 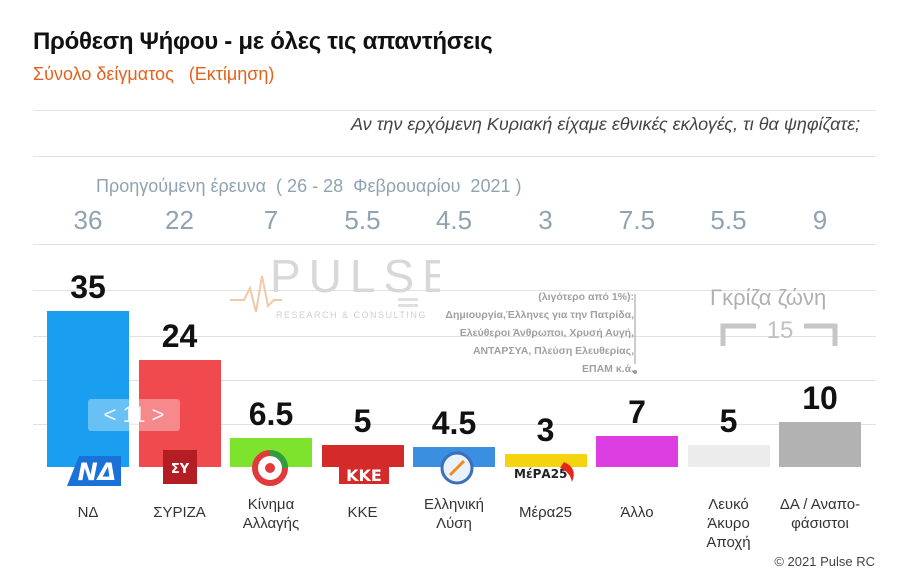 I want to click on bar-value-label: 6.5, so click(x=271, y=414).